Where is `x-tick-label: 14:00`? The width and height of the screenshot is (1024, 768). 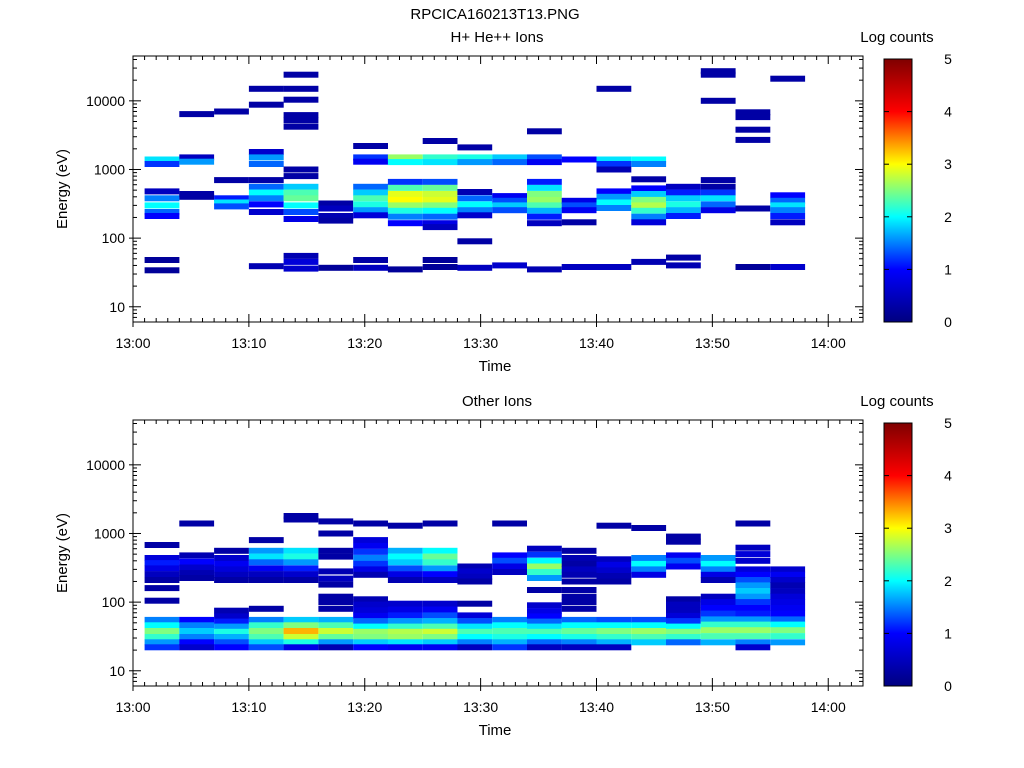 x-tick-label: 14:00 is located at coordinates (828, 707).